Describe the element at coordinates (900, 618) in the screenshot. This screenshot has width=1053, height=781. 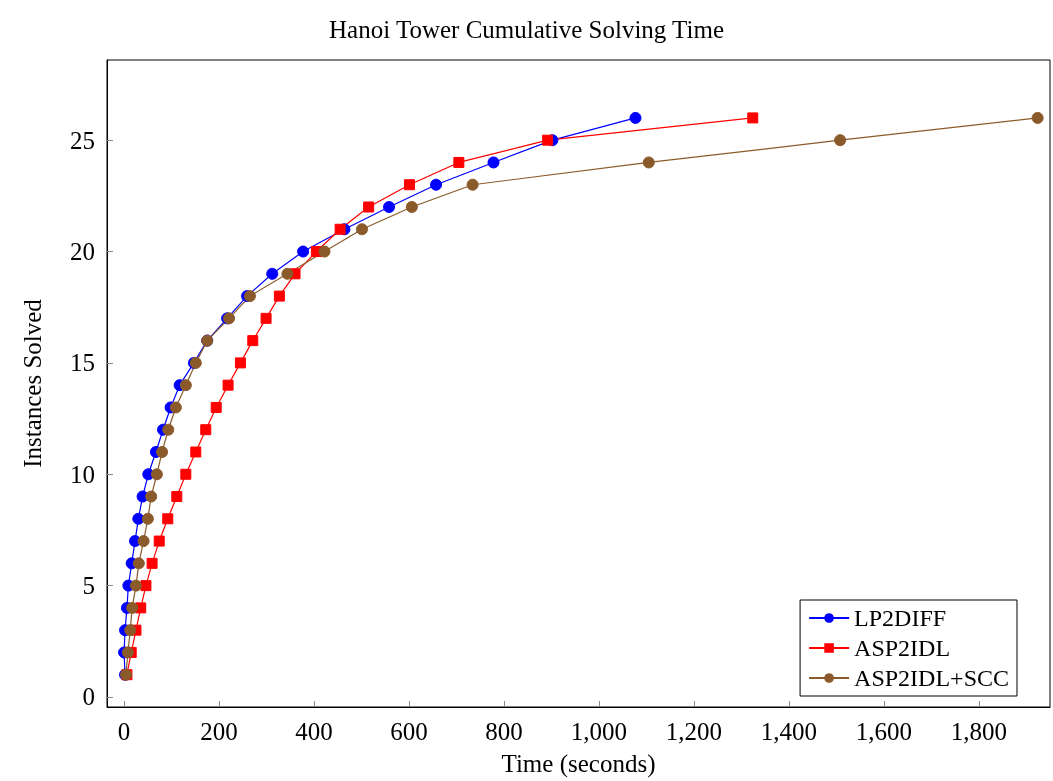
I see `legend-label: LP2DIFF` at that location.